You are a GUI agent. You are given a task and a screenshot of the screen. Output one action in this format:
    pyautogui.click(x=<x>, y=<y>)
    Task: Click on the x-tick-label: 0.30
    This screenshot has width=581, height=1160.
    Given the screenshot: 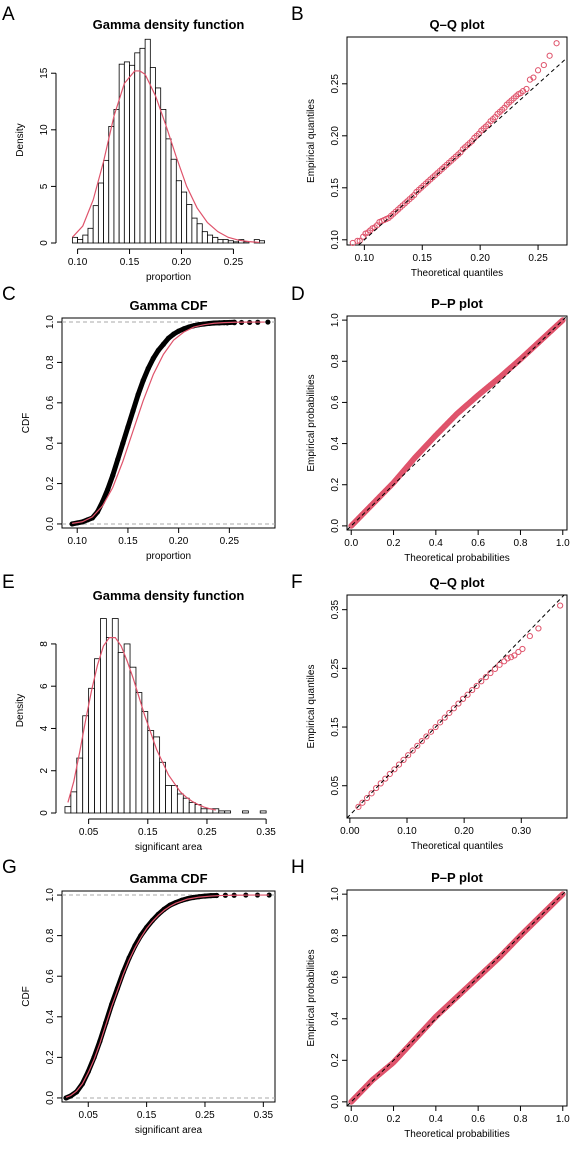 What is the action you would take?
    pyautogui.click(x=522, y=831)
    